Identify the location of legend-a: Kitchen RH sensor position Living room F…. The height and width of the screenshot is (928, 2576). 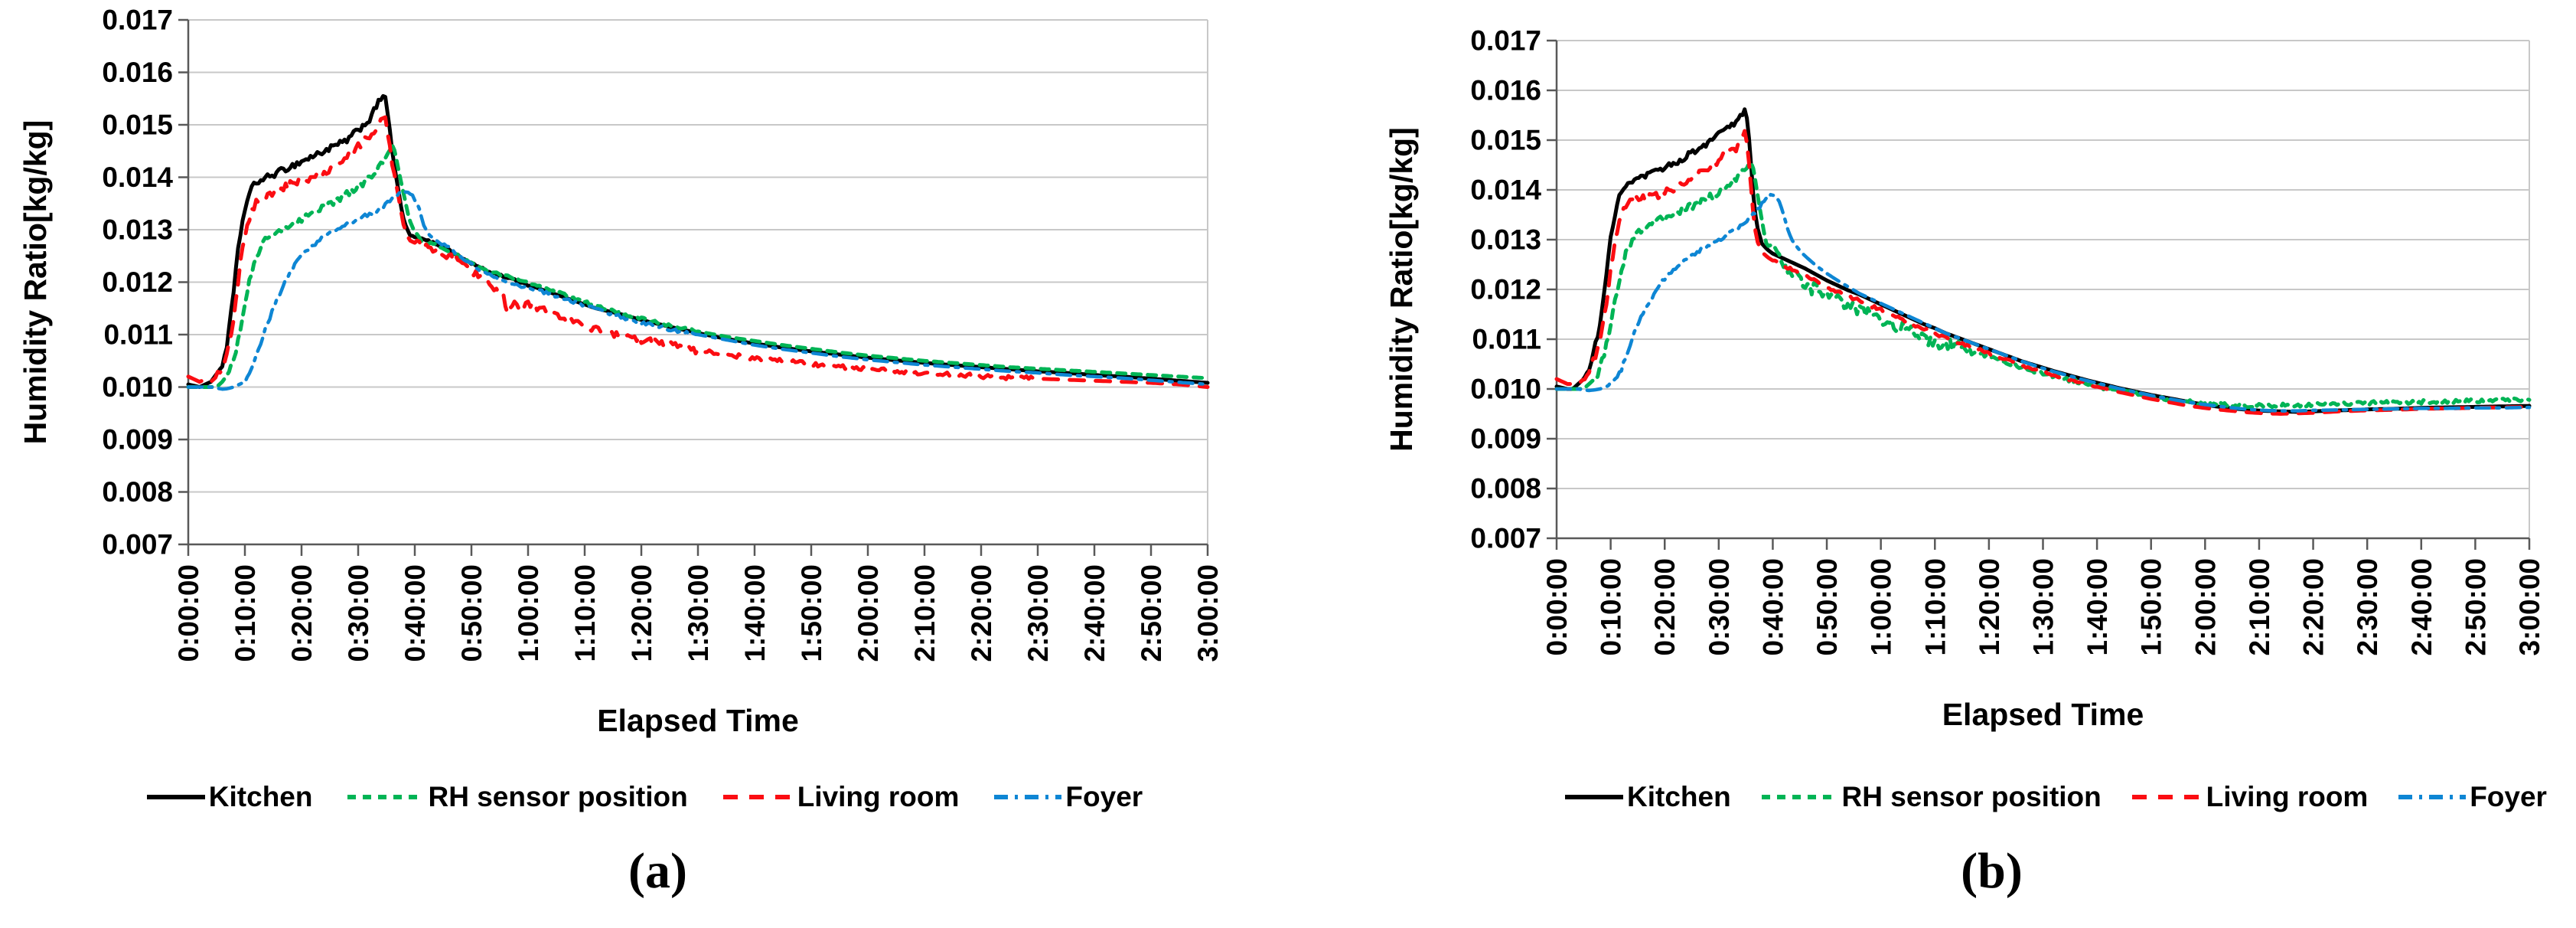
(644, 797).